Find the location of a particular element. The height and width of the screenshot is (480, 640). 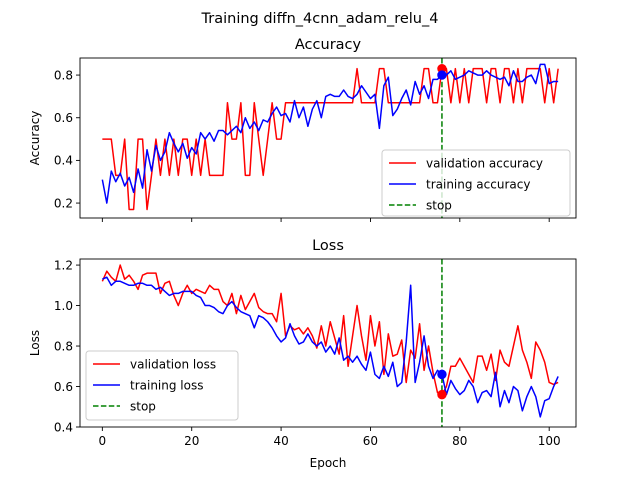

x-tick-label: 80 is located at coordinates (459, 441).